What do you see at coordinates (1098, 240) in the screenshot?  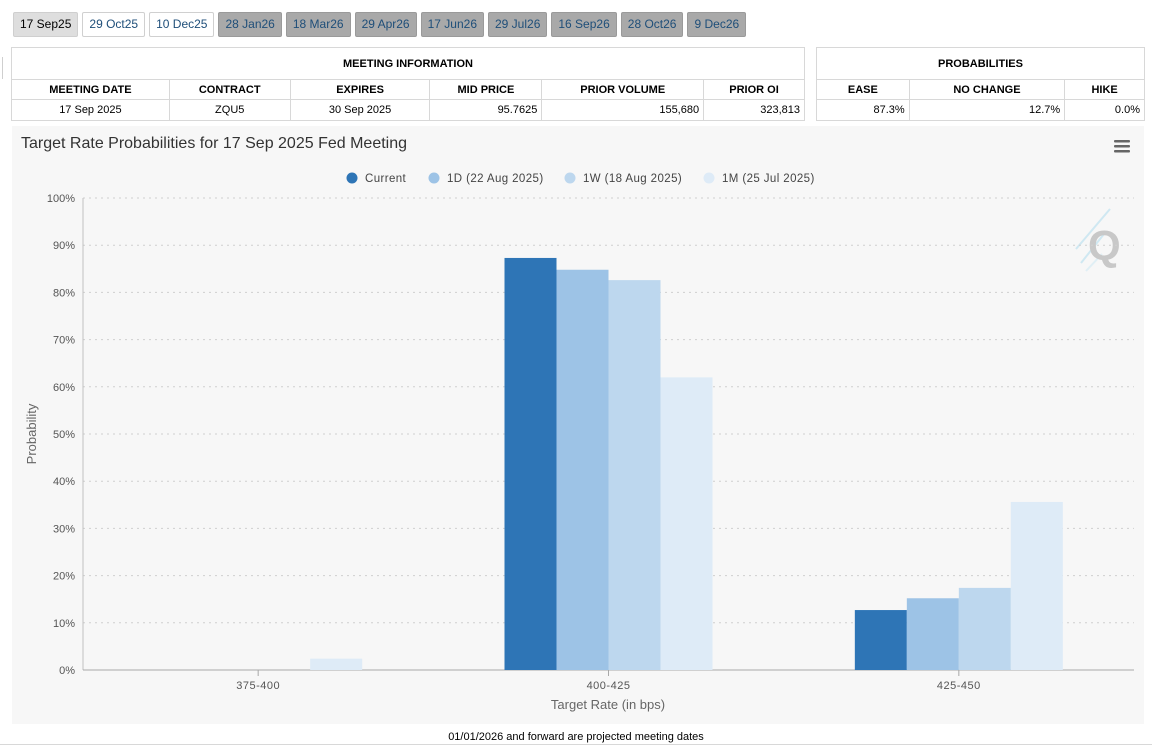 I see `q-logo-icon: Q` at bounding box center [1098, 240].